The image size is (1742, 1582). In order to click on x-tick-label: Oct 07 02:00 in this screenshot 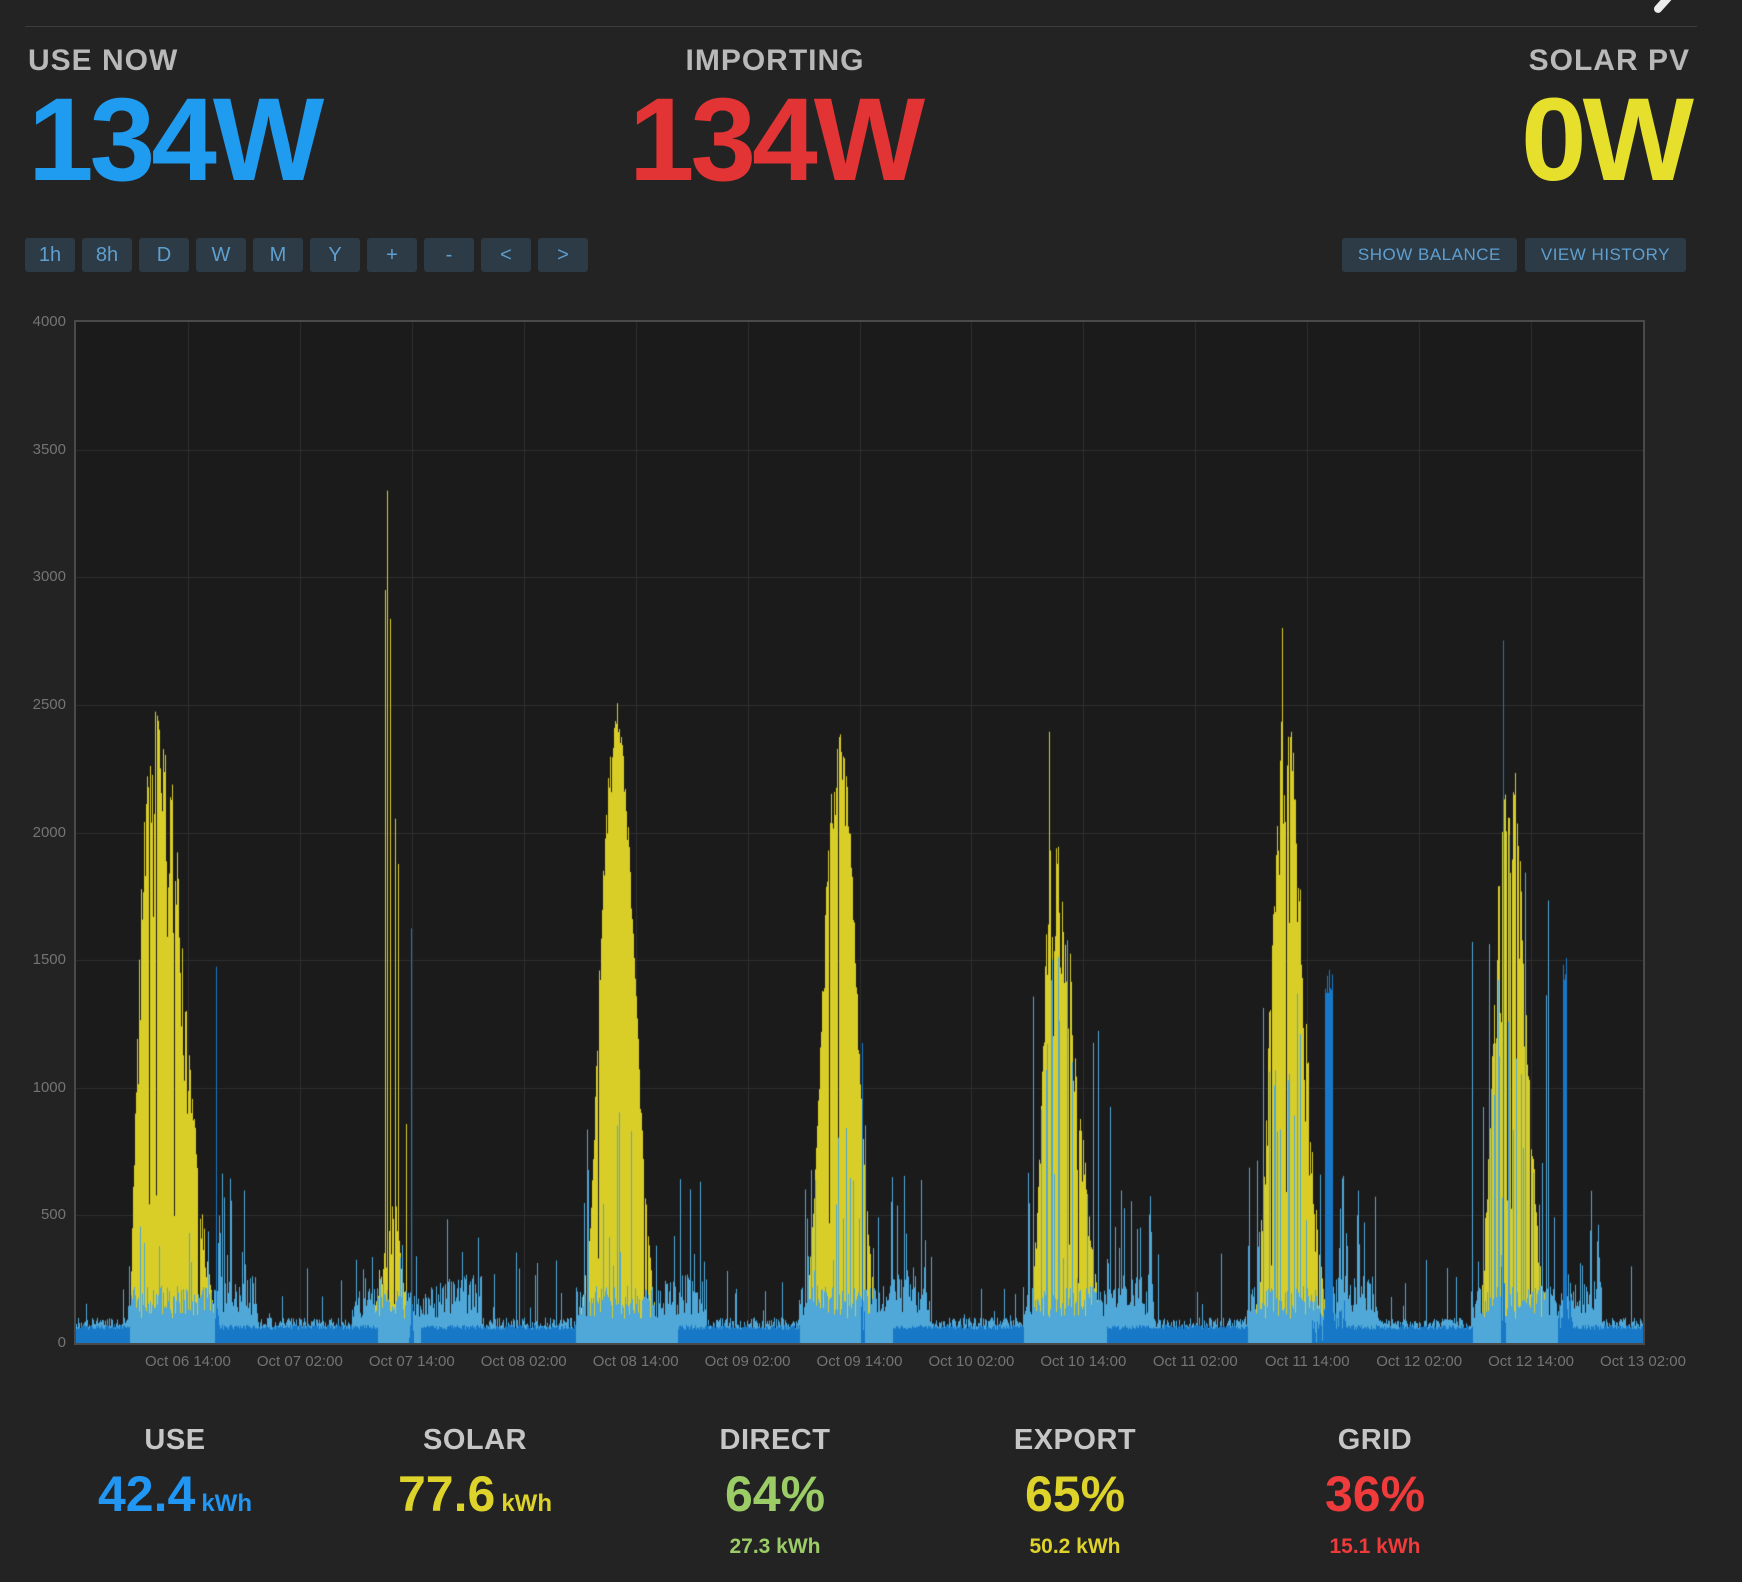, I will do `click(299, 1361)`.